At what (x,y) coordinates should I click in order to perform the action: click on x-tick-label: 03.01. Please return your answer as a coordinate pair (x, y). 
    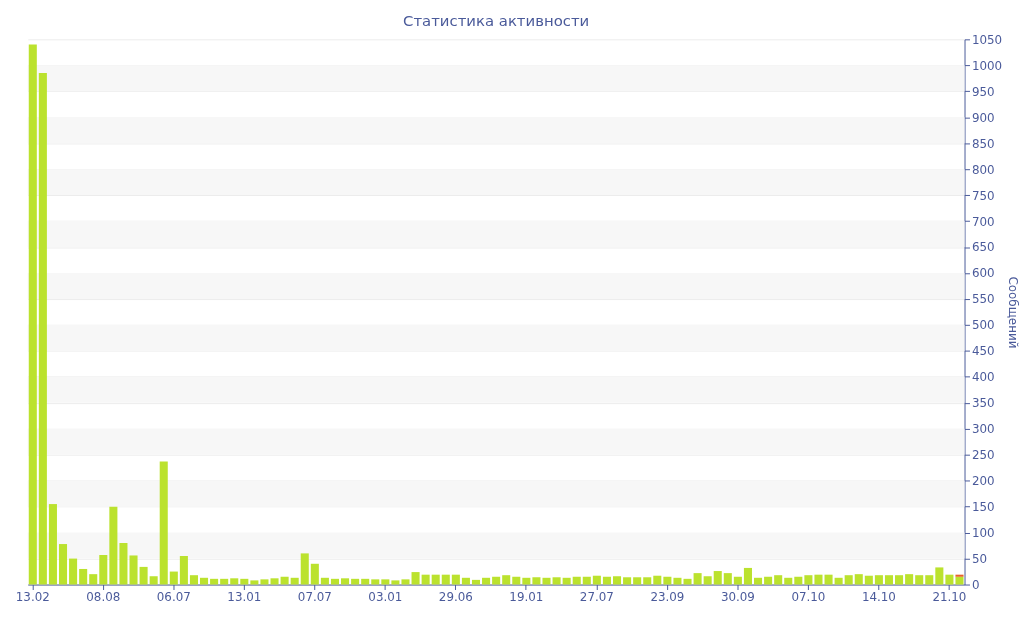
    Looking at the image, I should click on (385, 596).